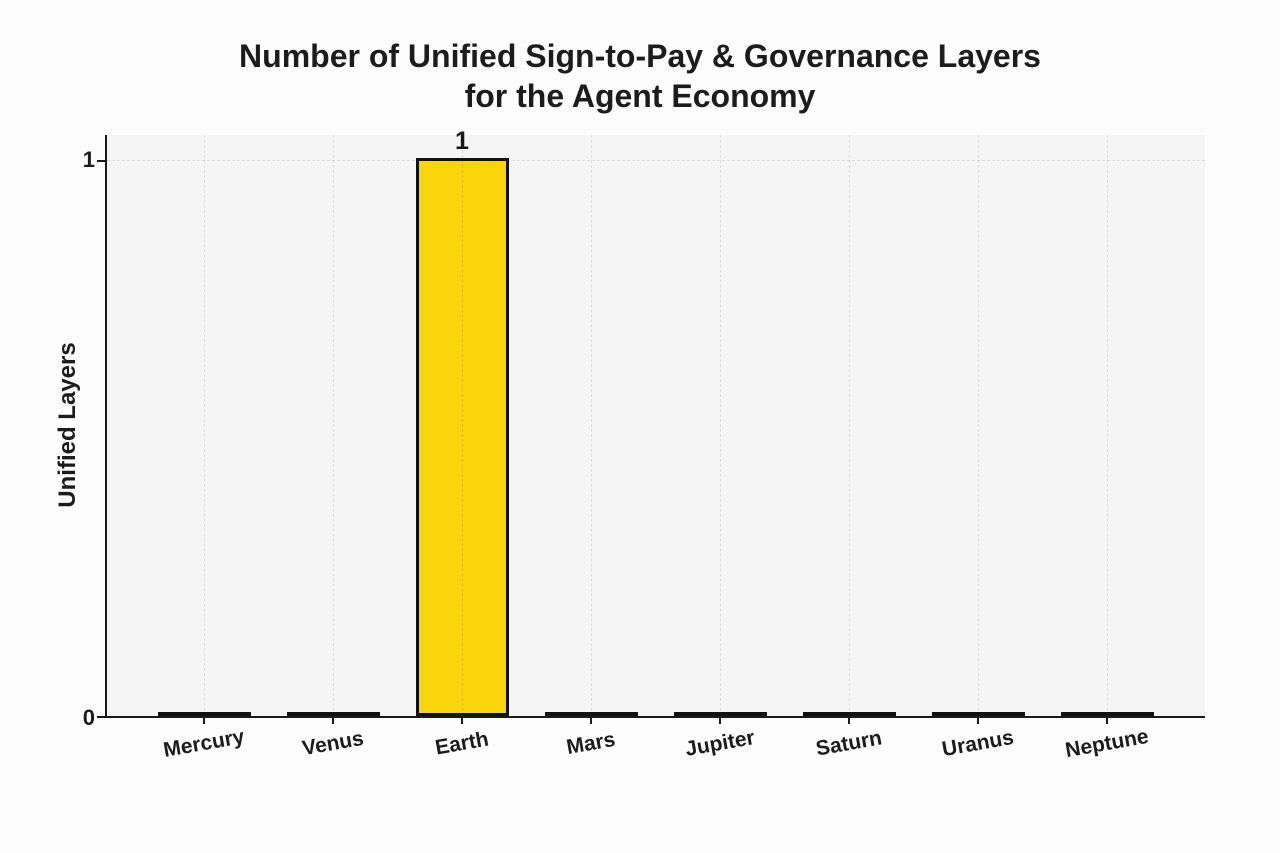  I want to click on bar-uranus, so click(978, 714).